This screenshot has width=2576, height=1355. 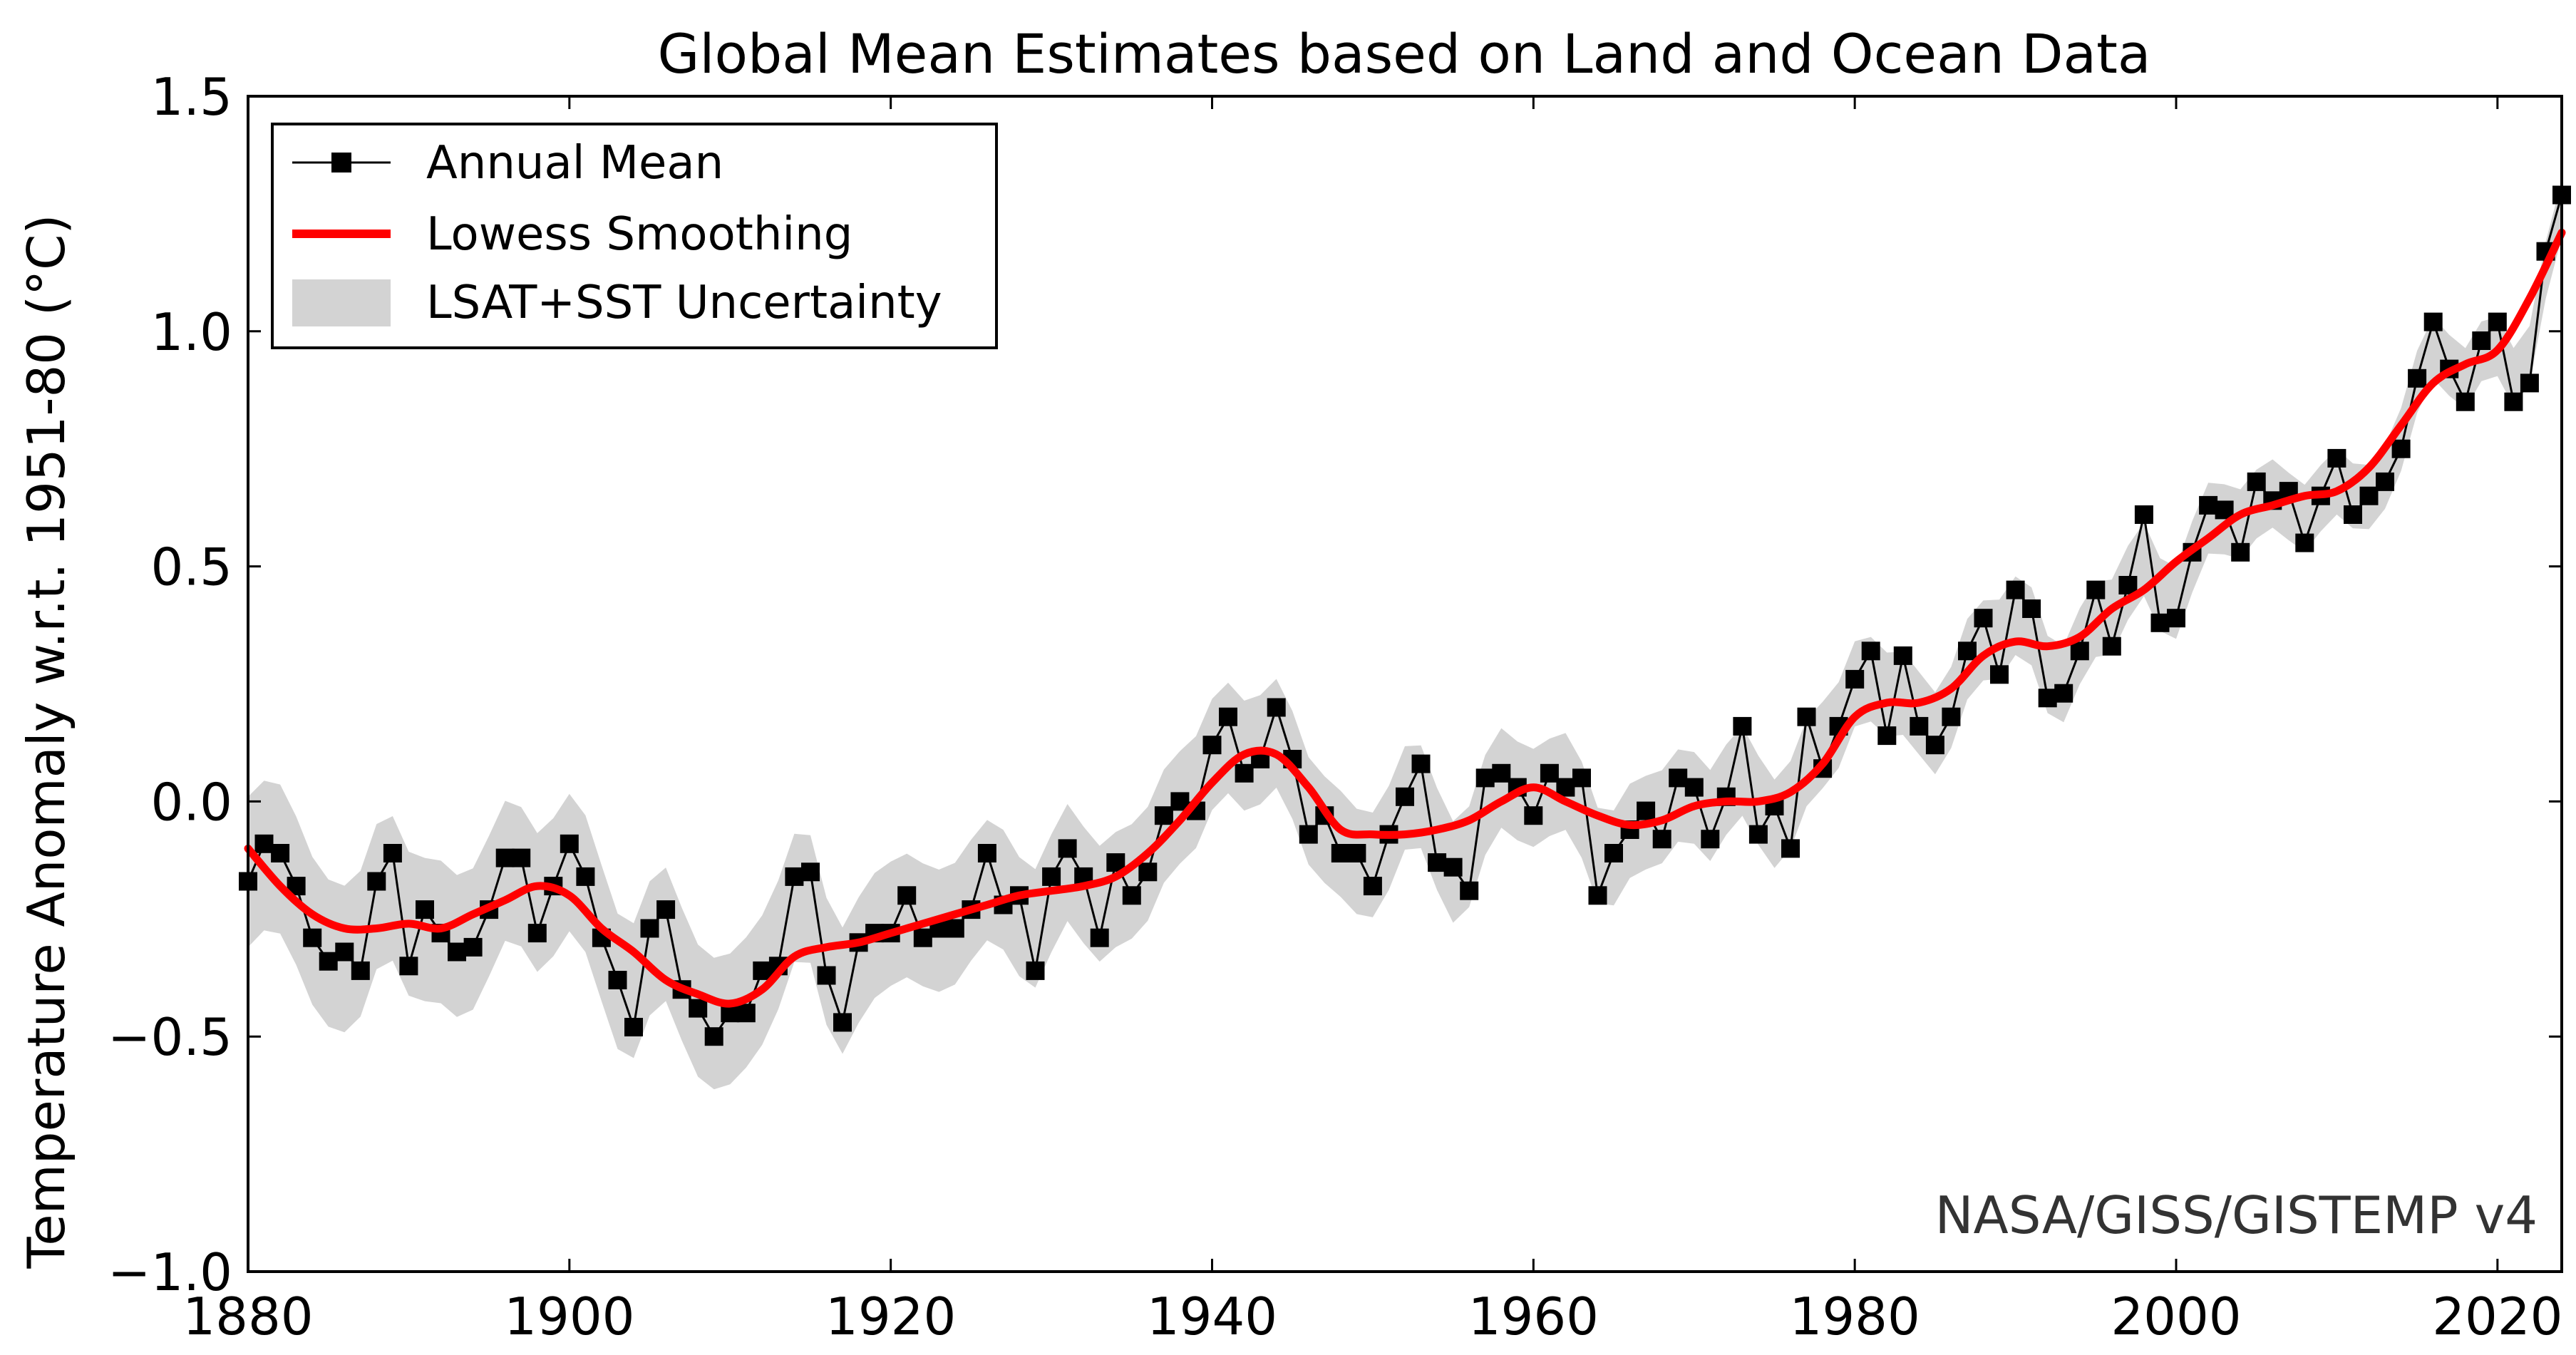 What do you see at coordinates (1453, 867) in the screenshot?
I see `annual-mean-point-1955` at bounding box center [1453, 867].